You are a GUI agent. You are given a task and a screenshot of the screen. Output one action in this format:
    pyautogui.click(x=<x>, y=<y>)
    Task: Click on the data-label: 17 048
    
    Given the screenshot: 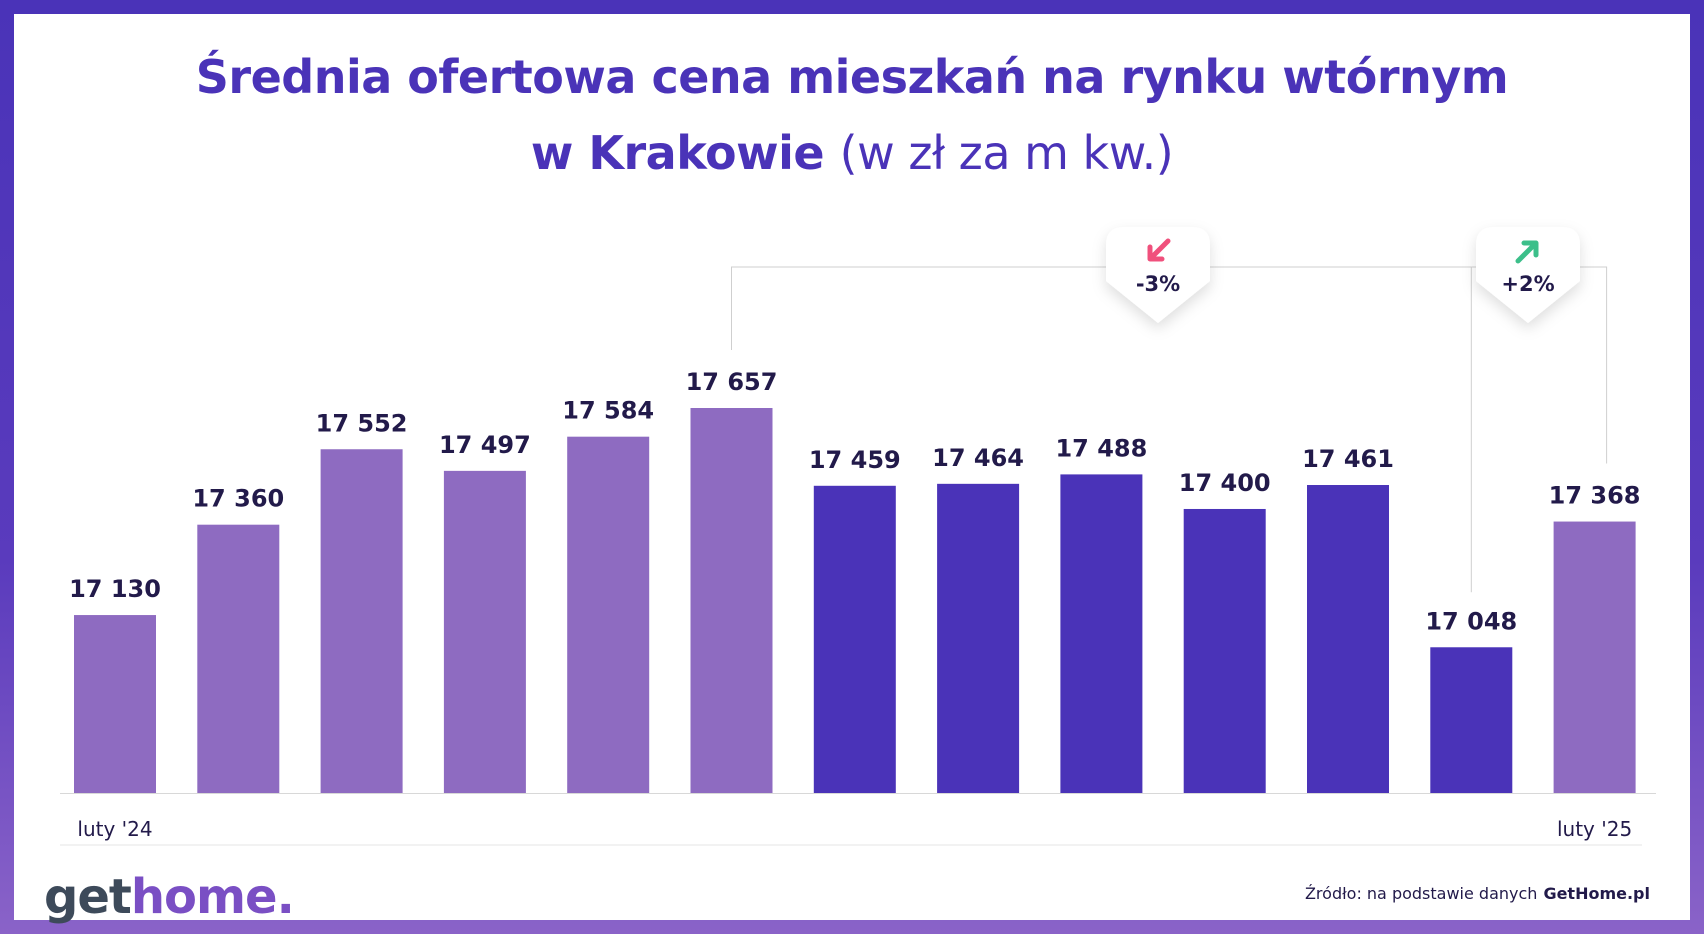 What is the action you would take?
    pyautogui.click(x=1471, y=621)
    